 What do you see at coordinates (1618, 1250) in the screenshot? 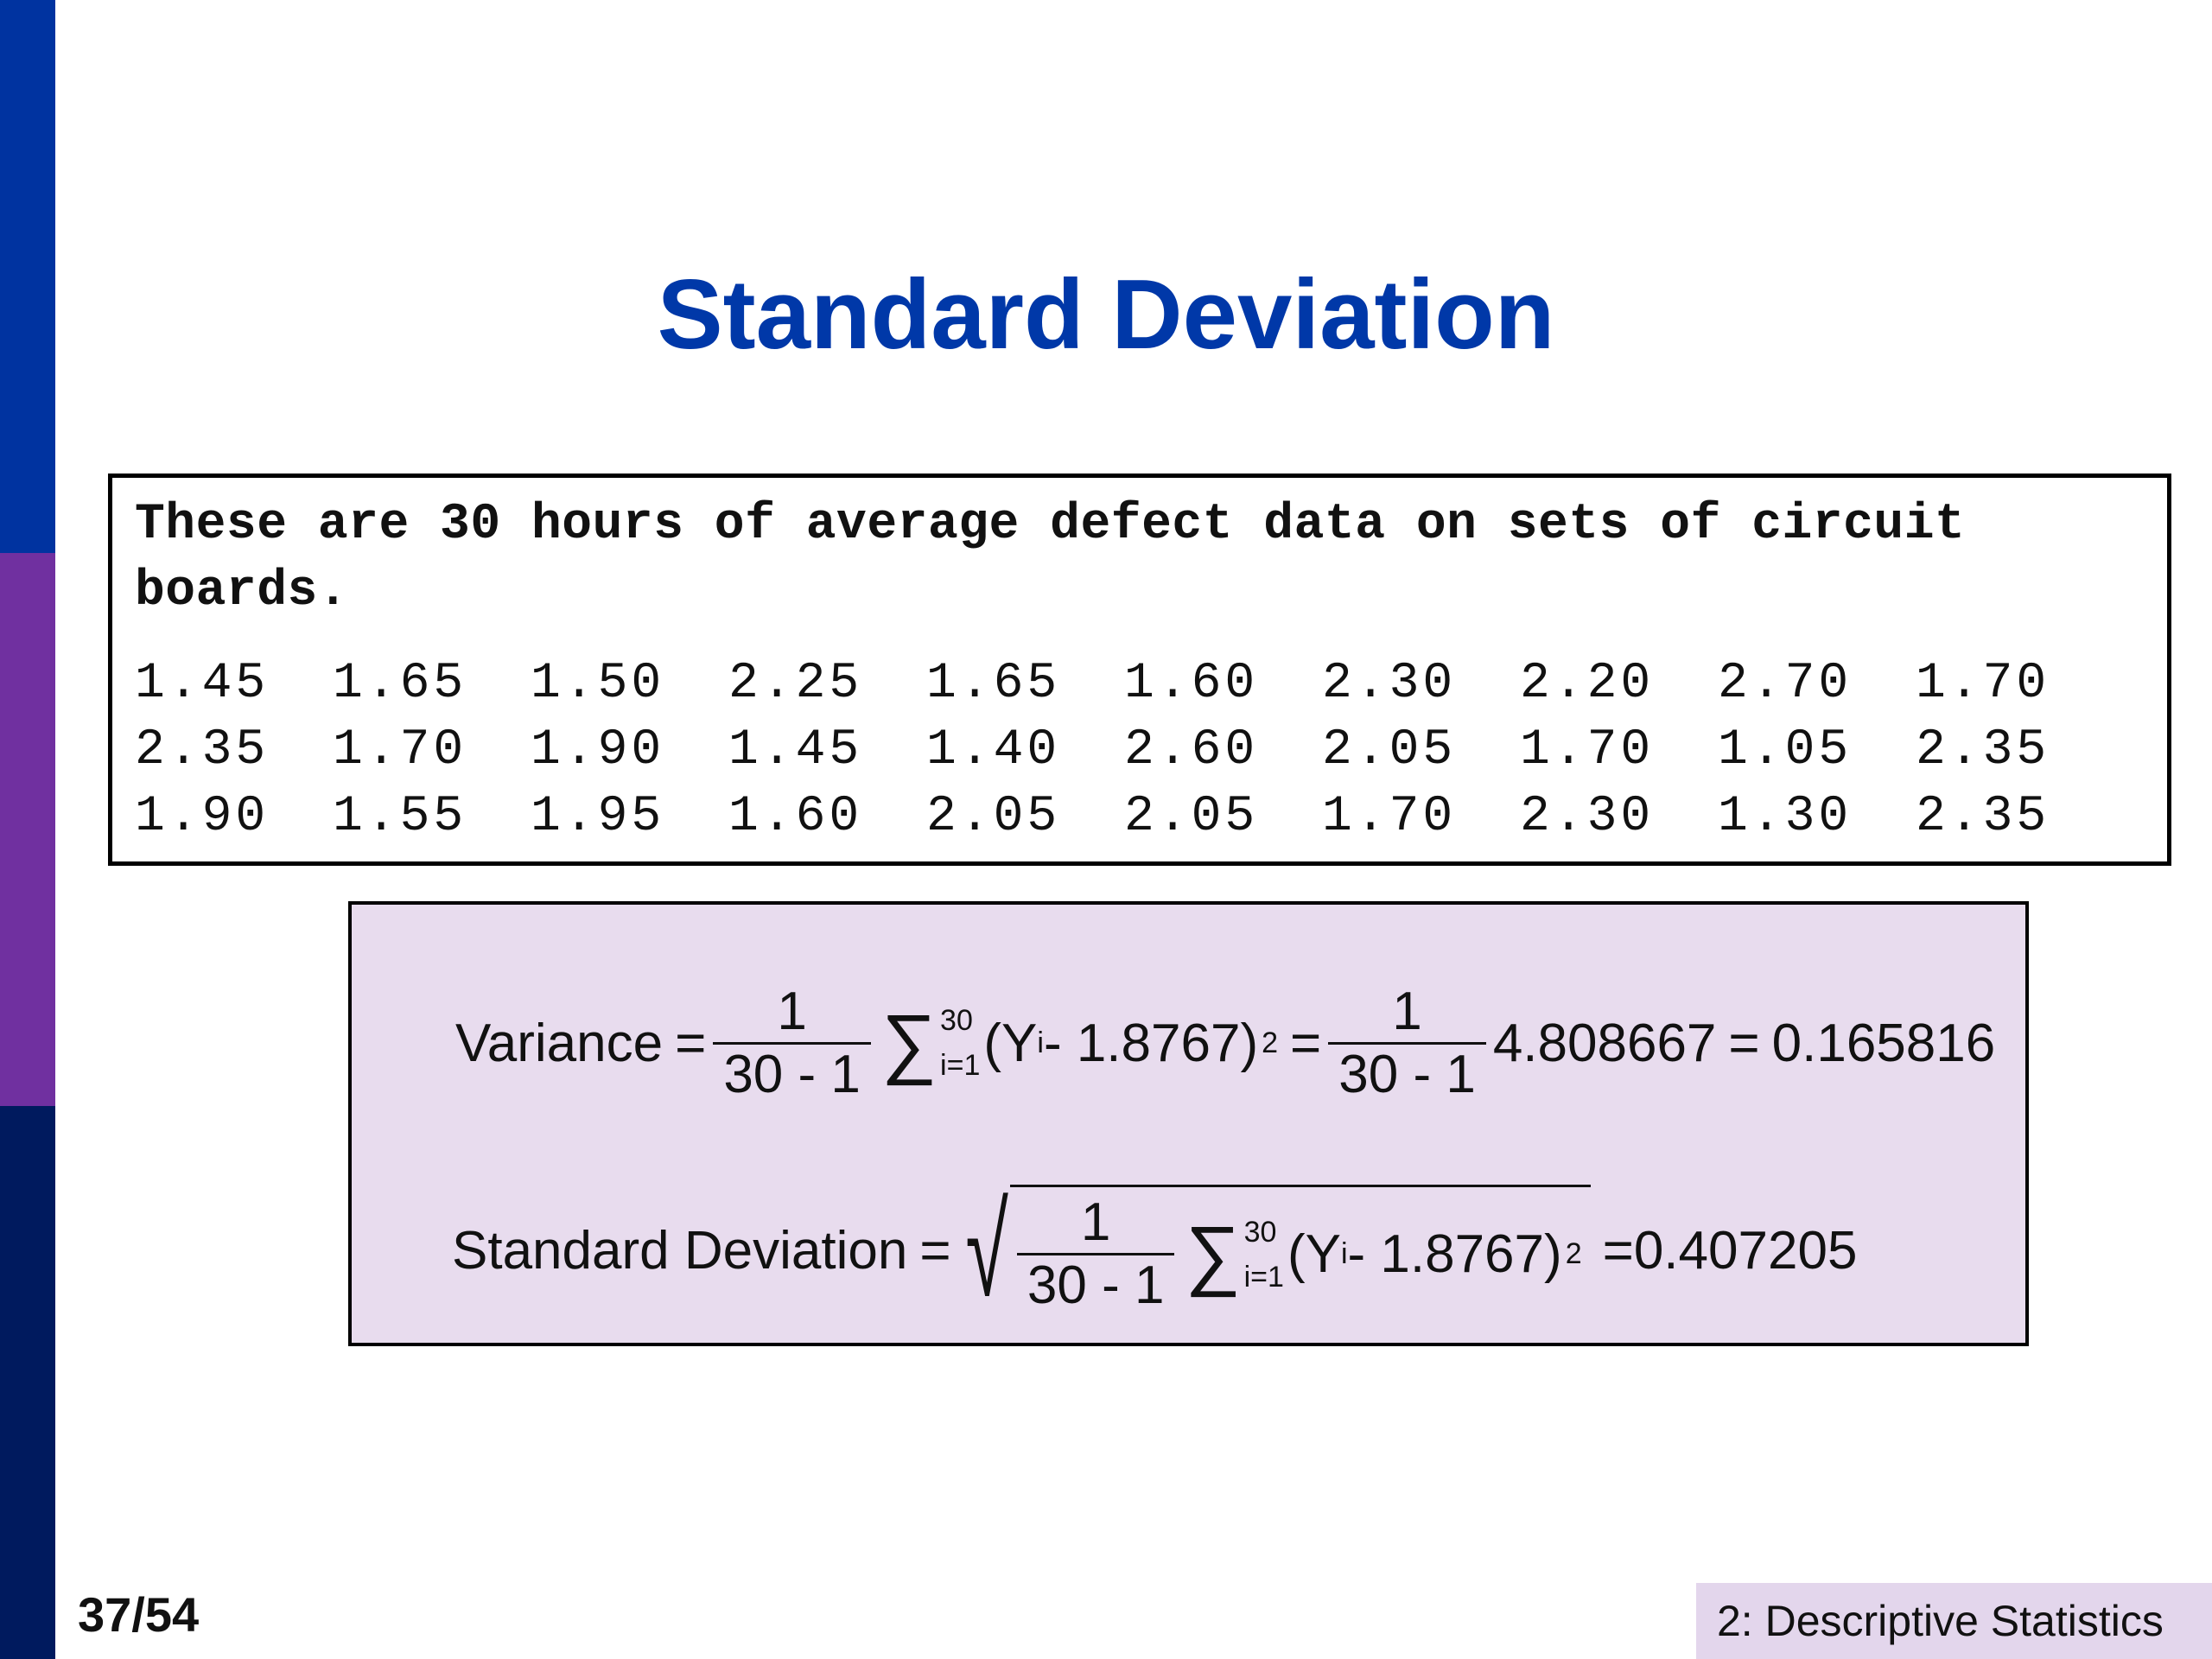
I see `sd-equals-2: =` at bounding box center [1618, 1250].